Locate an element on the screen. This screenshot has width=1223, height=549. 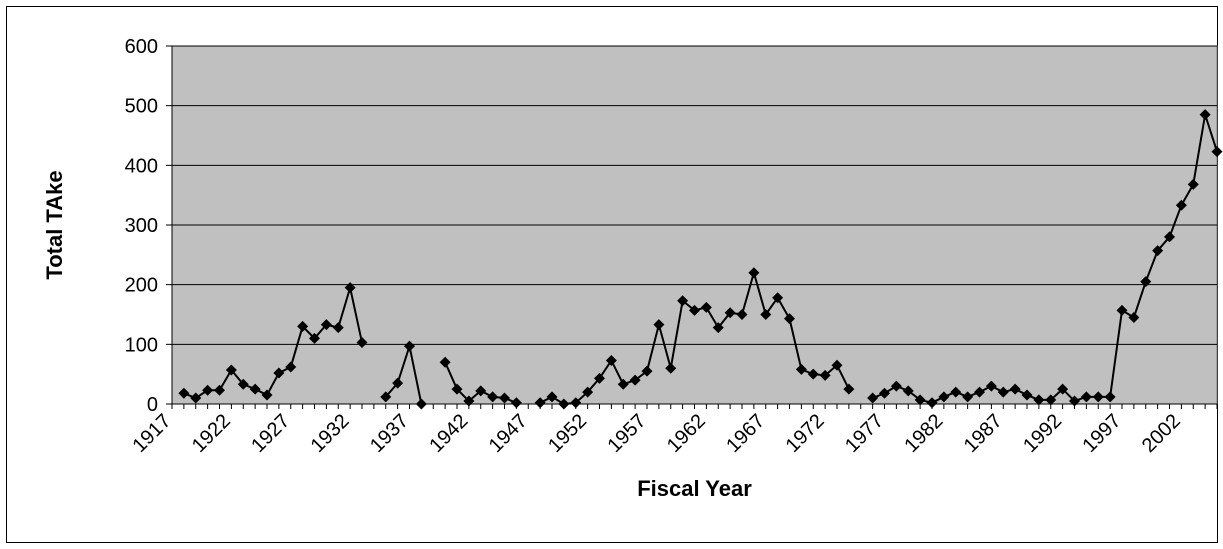
x-tick-label: 1997 is located at coordinates (1102, 433).